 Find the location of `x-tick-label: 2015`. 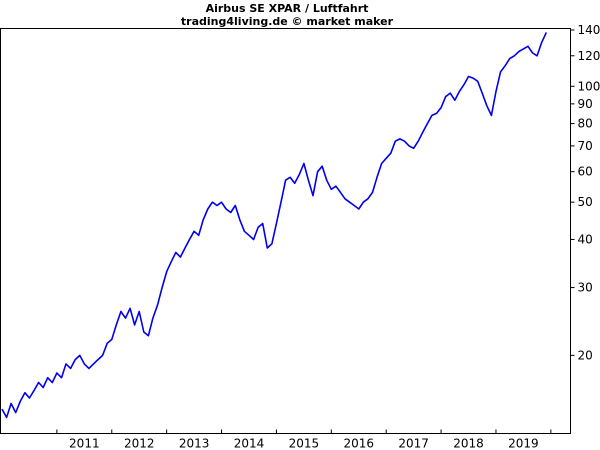

x-tick-label: 2015 is located at coordinates (304, 443).